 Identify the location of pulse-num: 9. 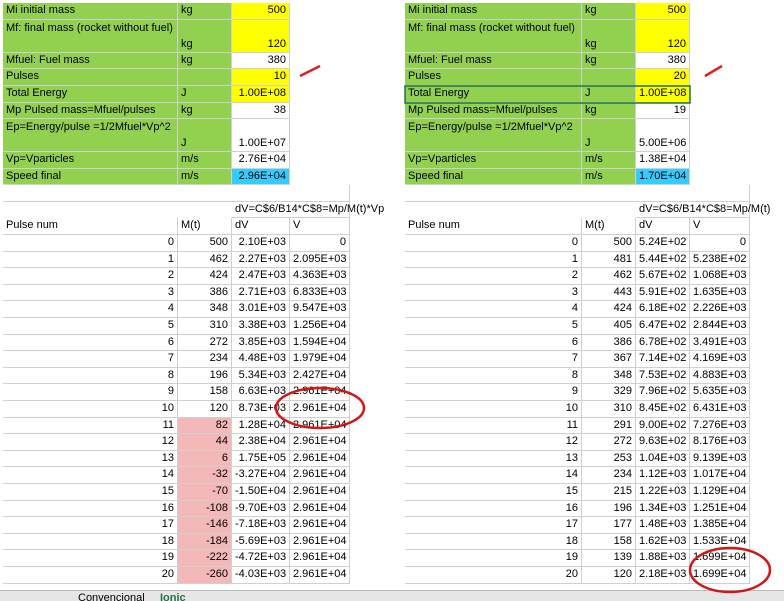
(90, 392).